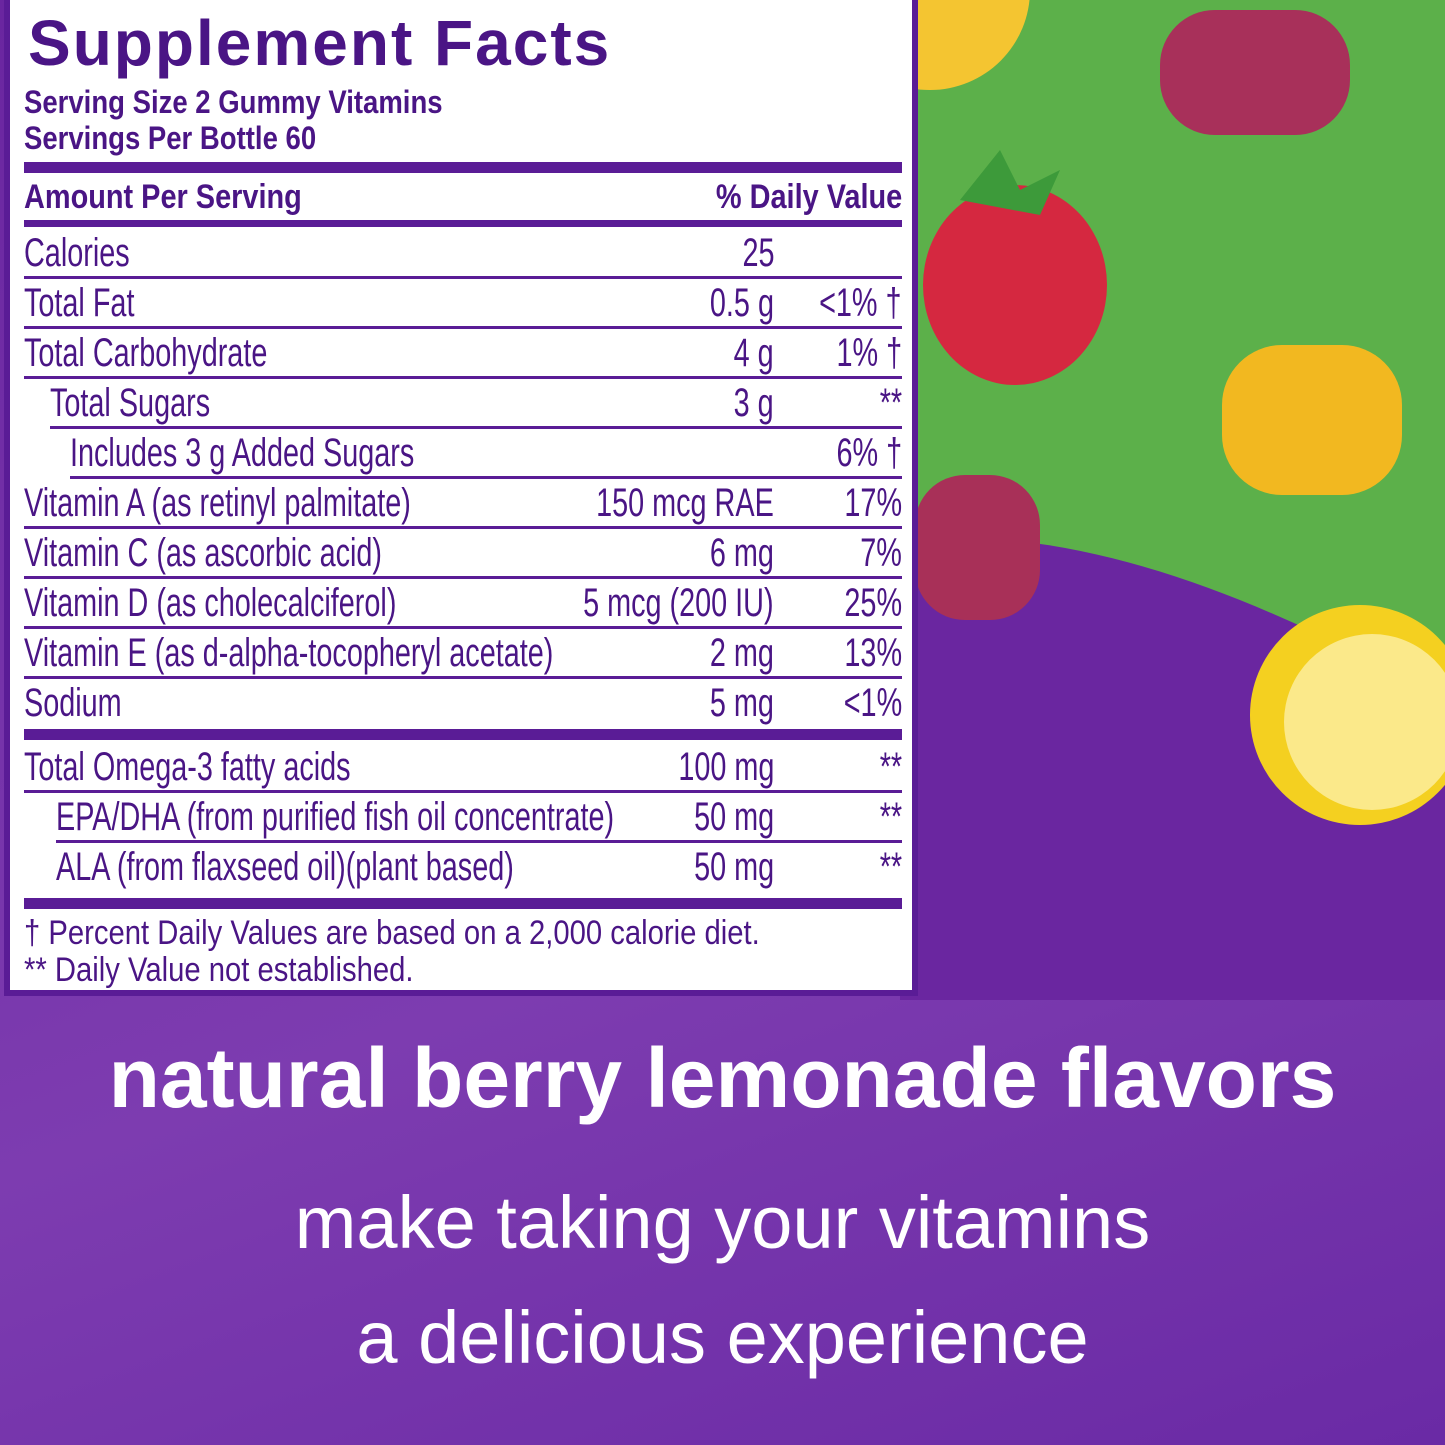 This screenshot has height=1445, width=1445. What do you see at coordinates (163, 197) in the screenshot?
I see `amount-per-serving-header: Amount Per Serving` at bounding box center [163, 197].